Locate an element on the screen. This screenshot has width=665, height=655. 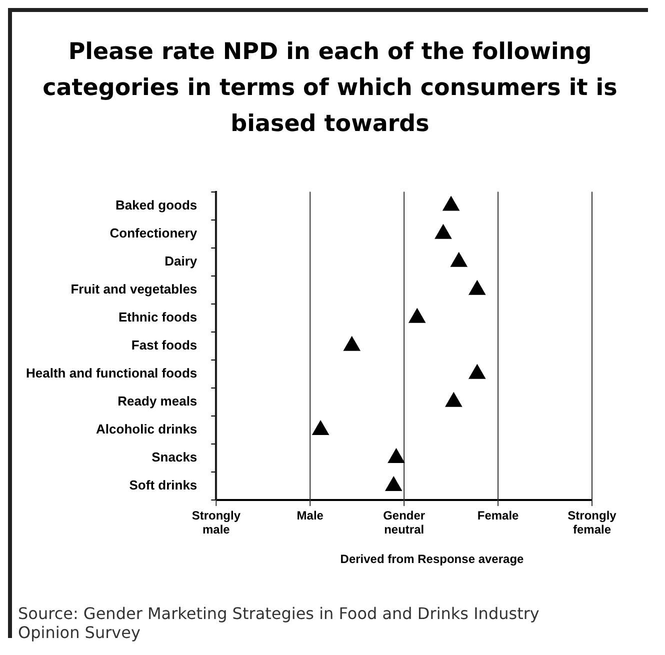
y-tick-label: Soft drinks is located at coordinates (163, 485).